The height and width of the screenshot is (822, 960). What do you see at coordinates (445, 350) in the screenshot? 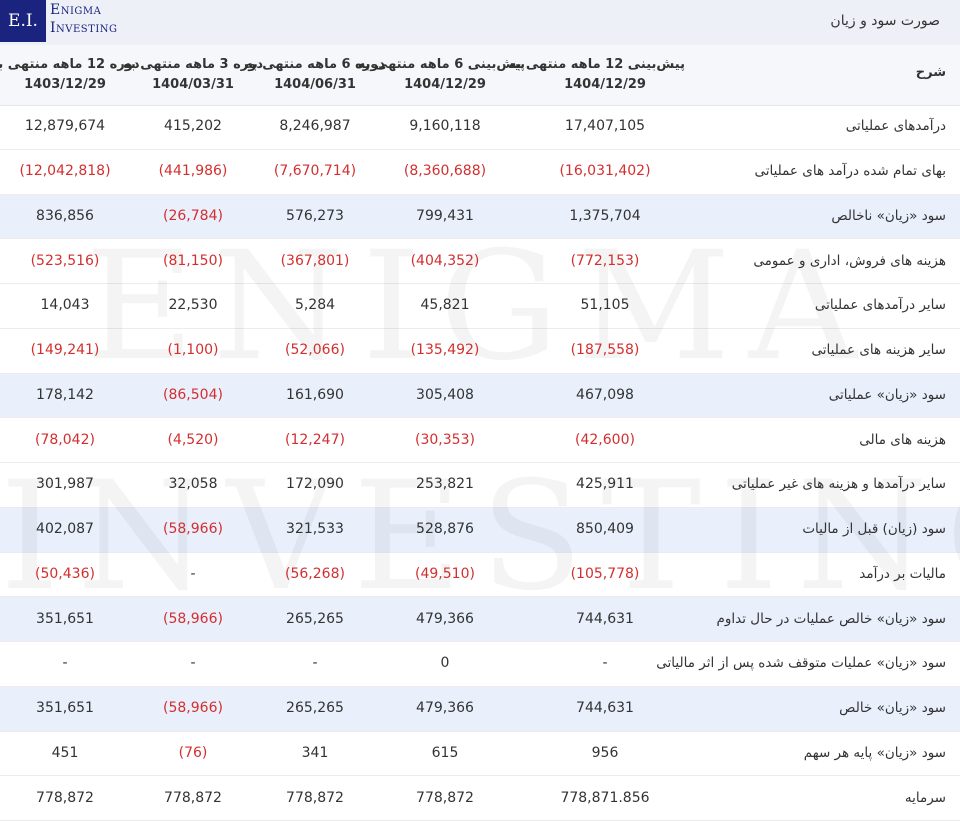
I see `table-cell: (135,492)` at bounding box center [445, 350].